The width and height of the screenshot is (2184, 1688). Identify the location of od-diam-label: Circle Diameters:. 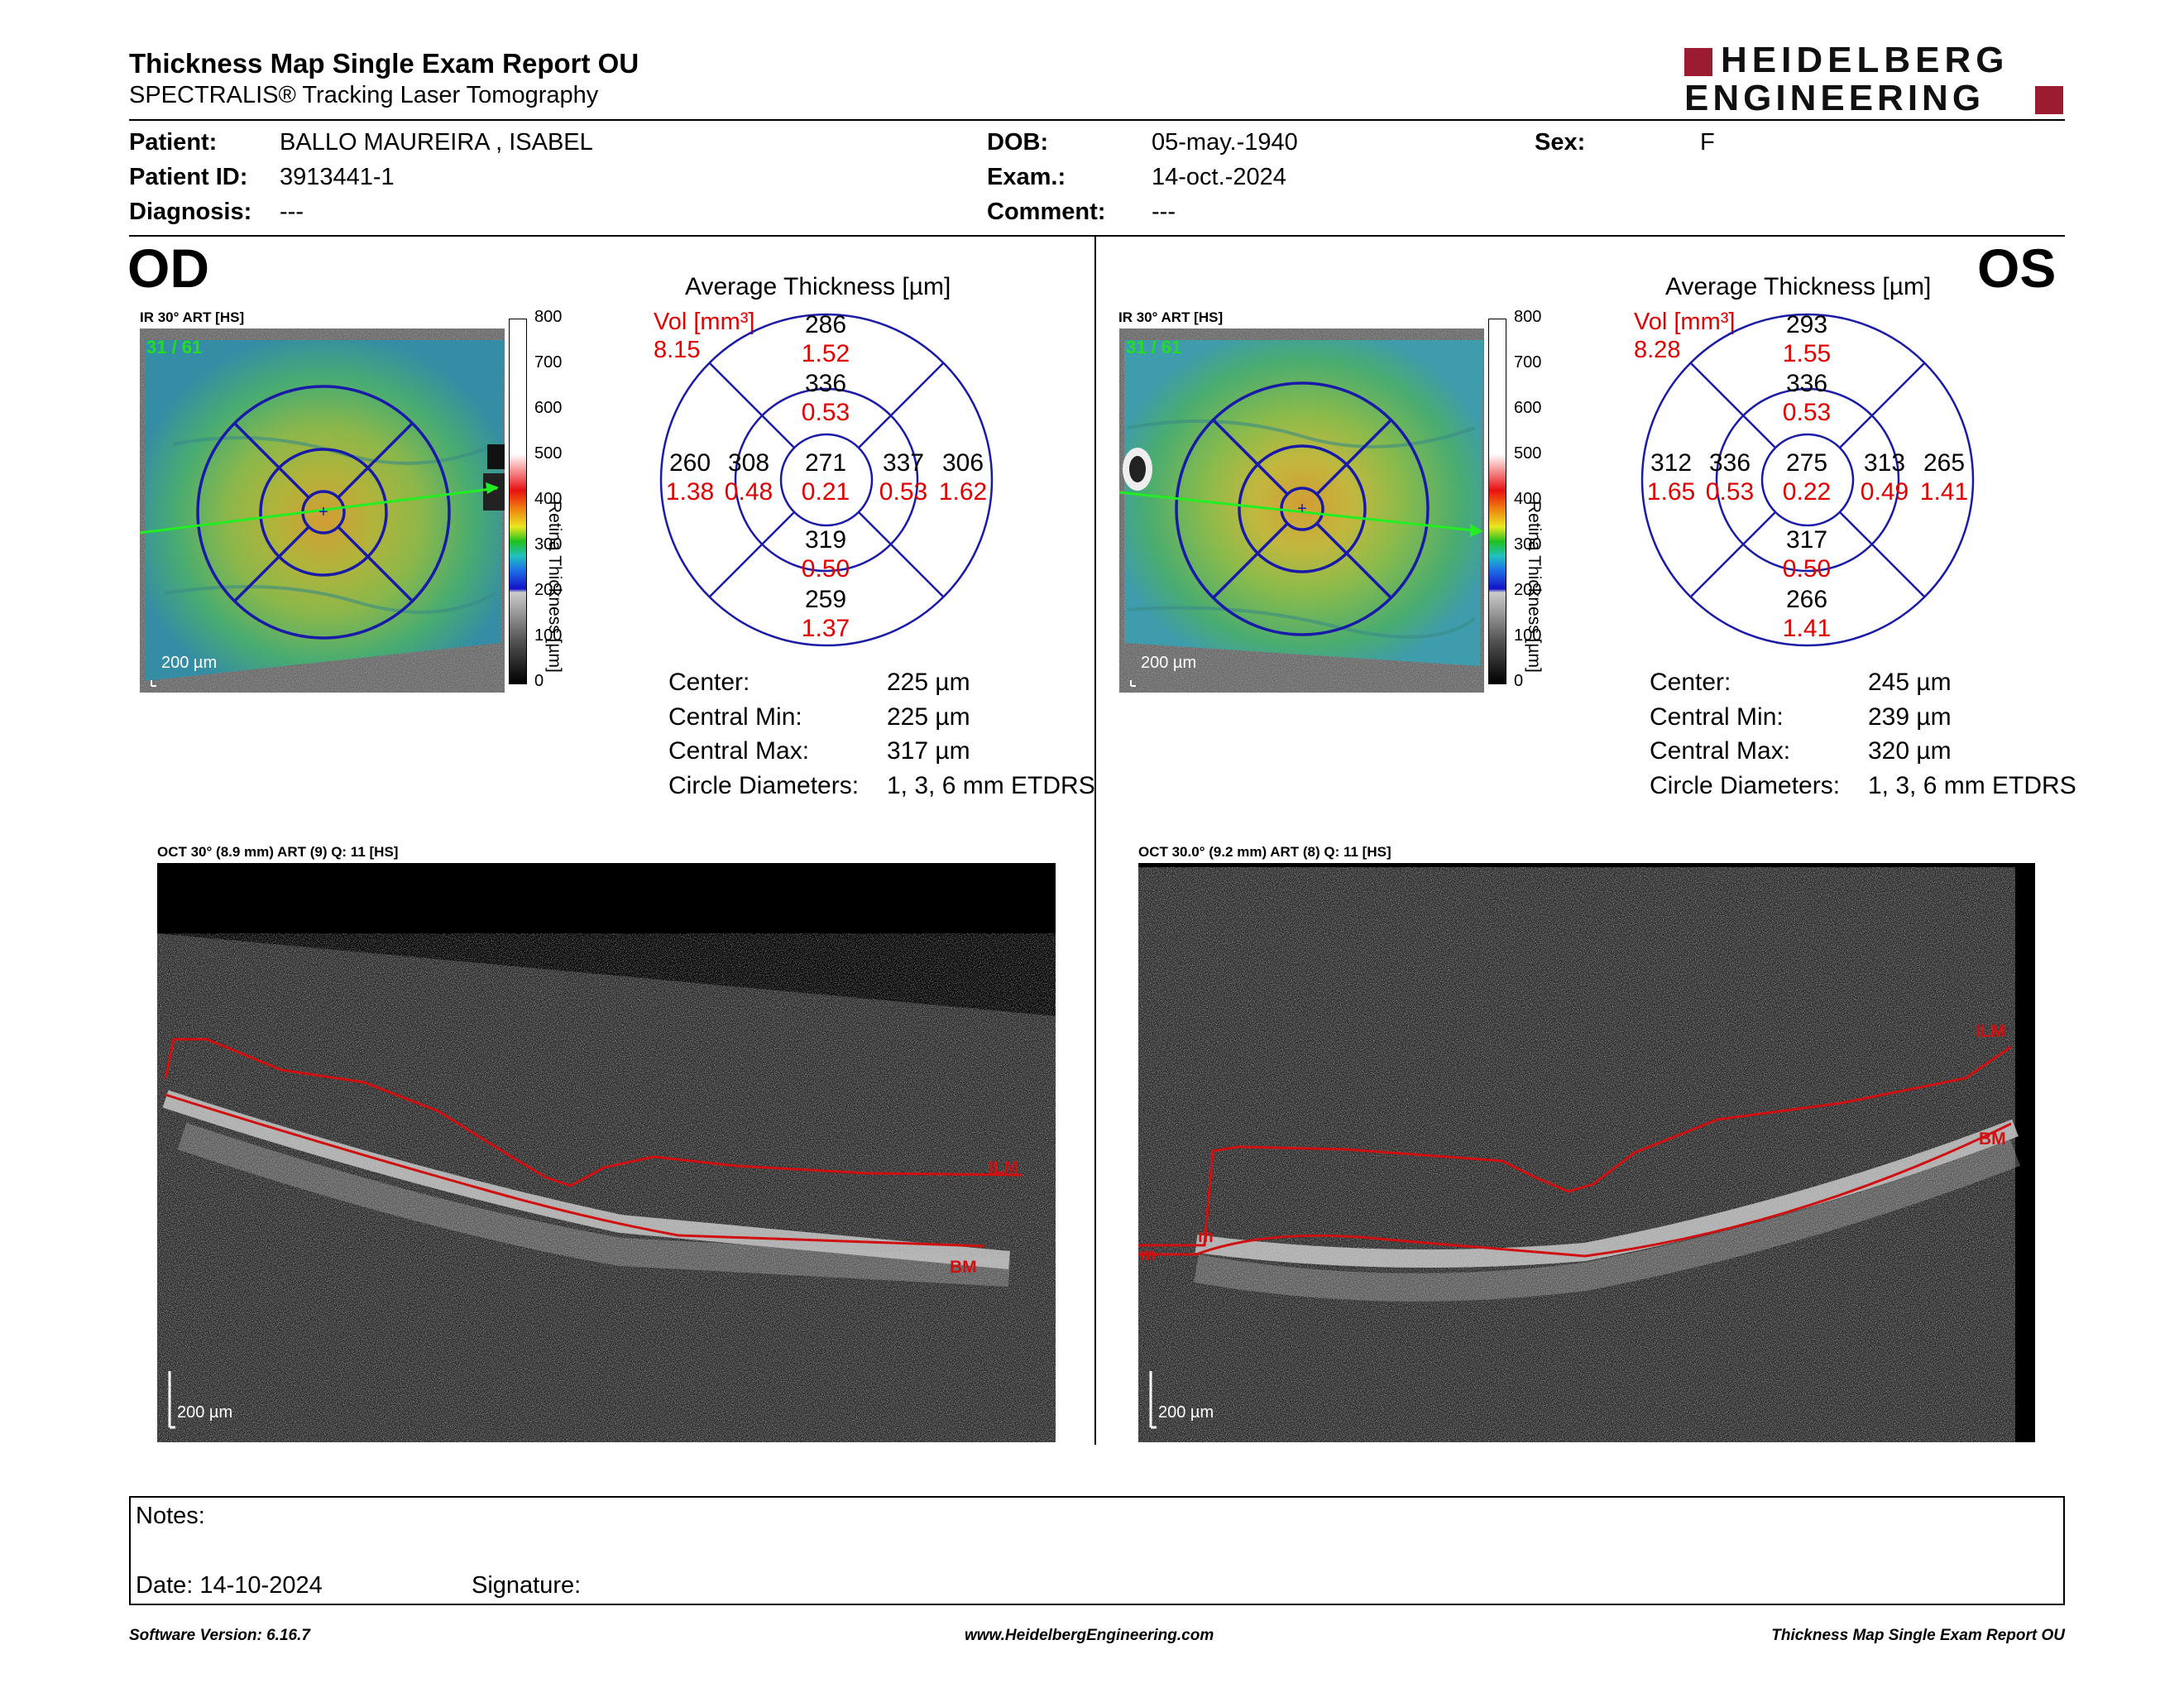
(764, 785).